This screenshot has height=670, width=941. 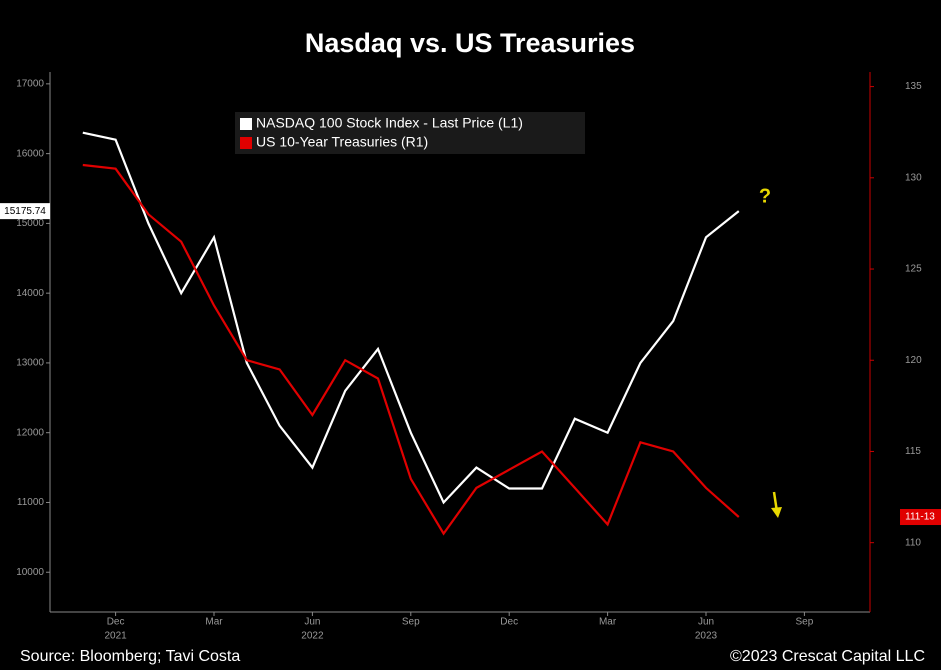 I want to click on y-tick-label: 13000, so click(x=30, y=363).